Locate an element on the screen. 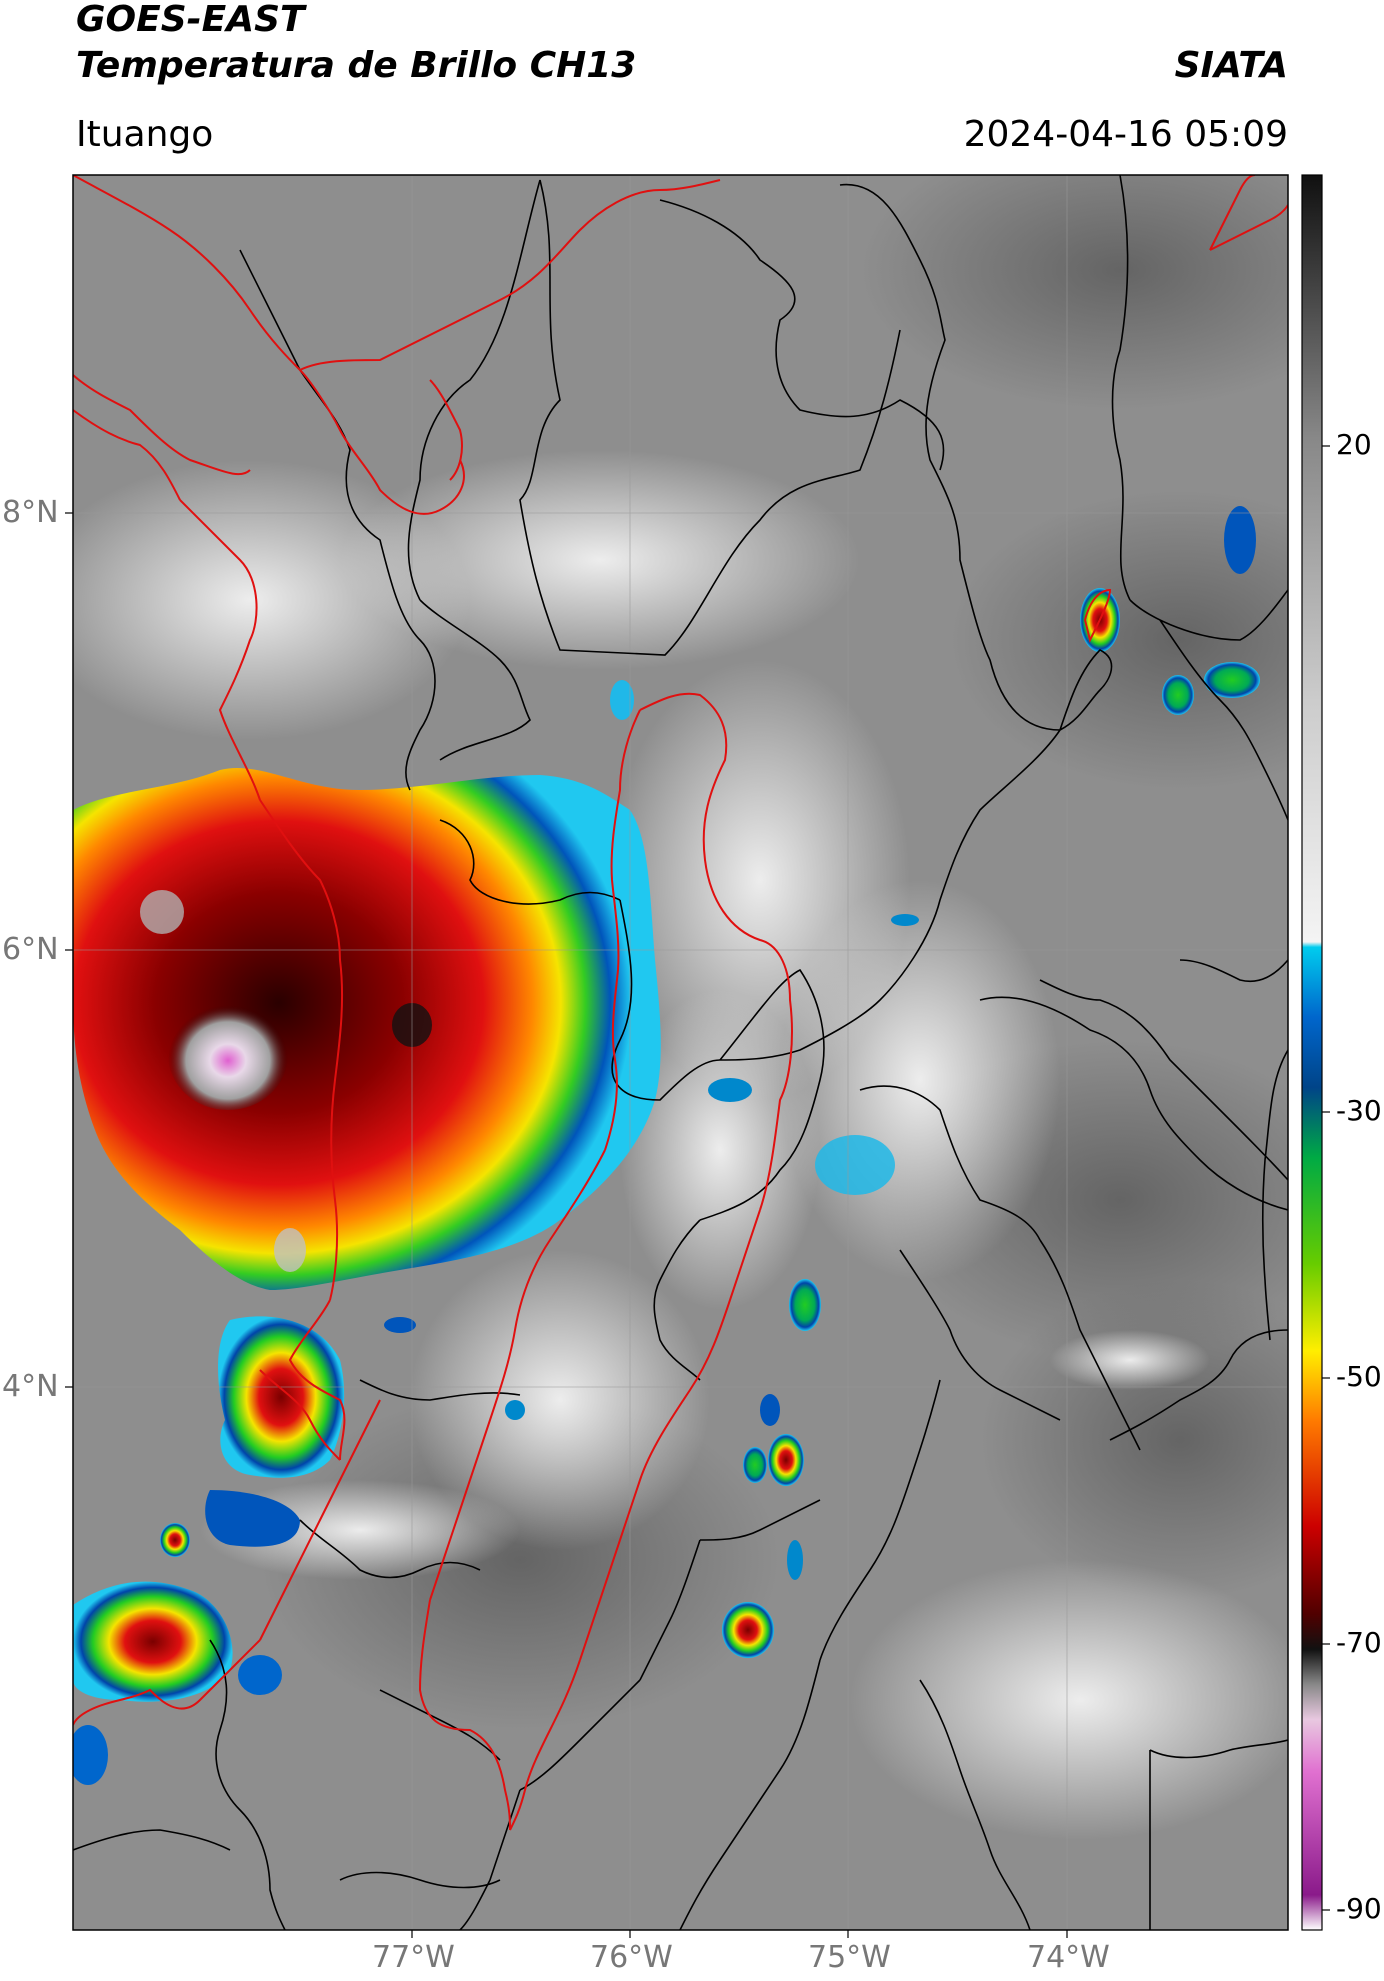  product-title: Temperatura de Brillo CH13 is located at coordinates (356, 65).